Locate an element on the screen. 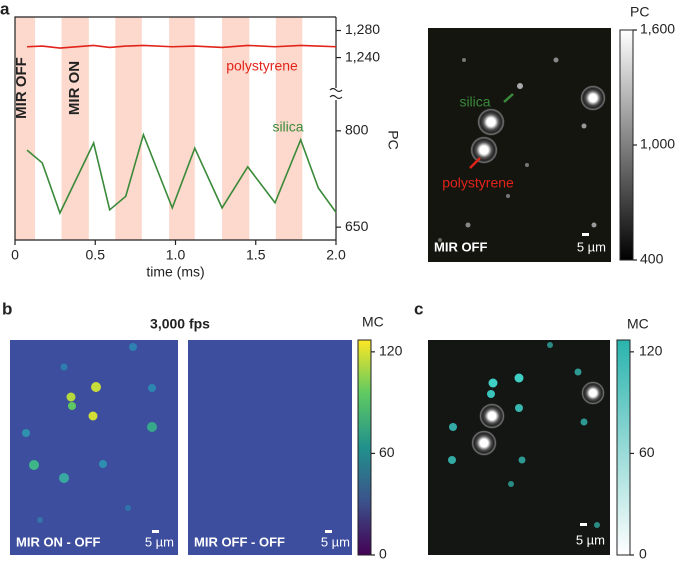 Image resolution: width=685 pixels, height=568 pixels. colorbar-tick-label: 1,600 is located at coordinates (657, 29).